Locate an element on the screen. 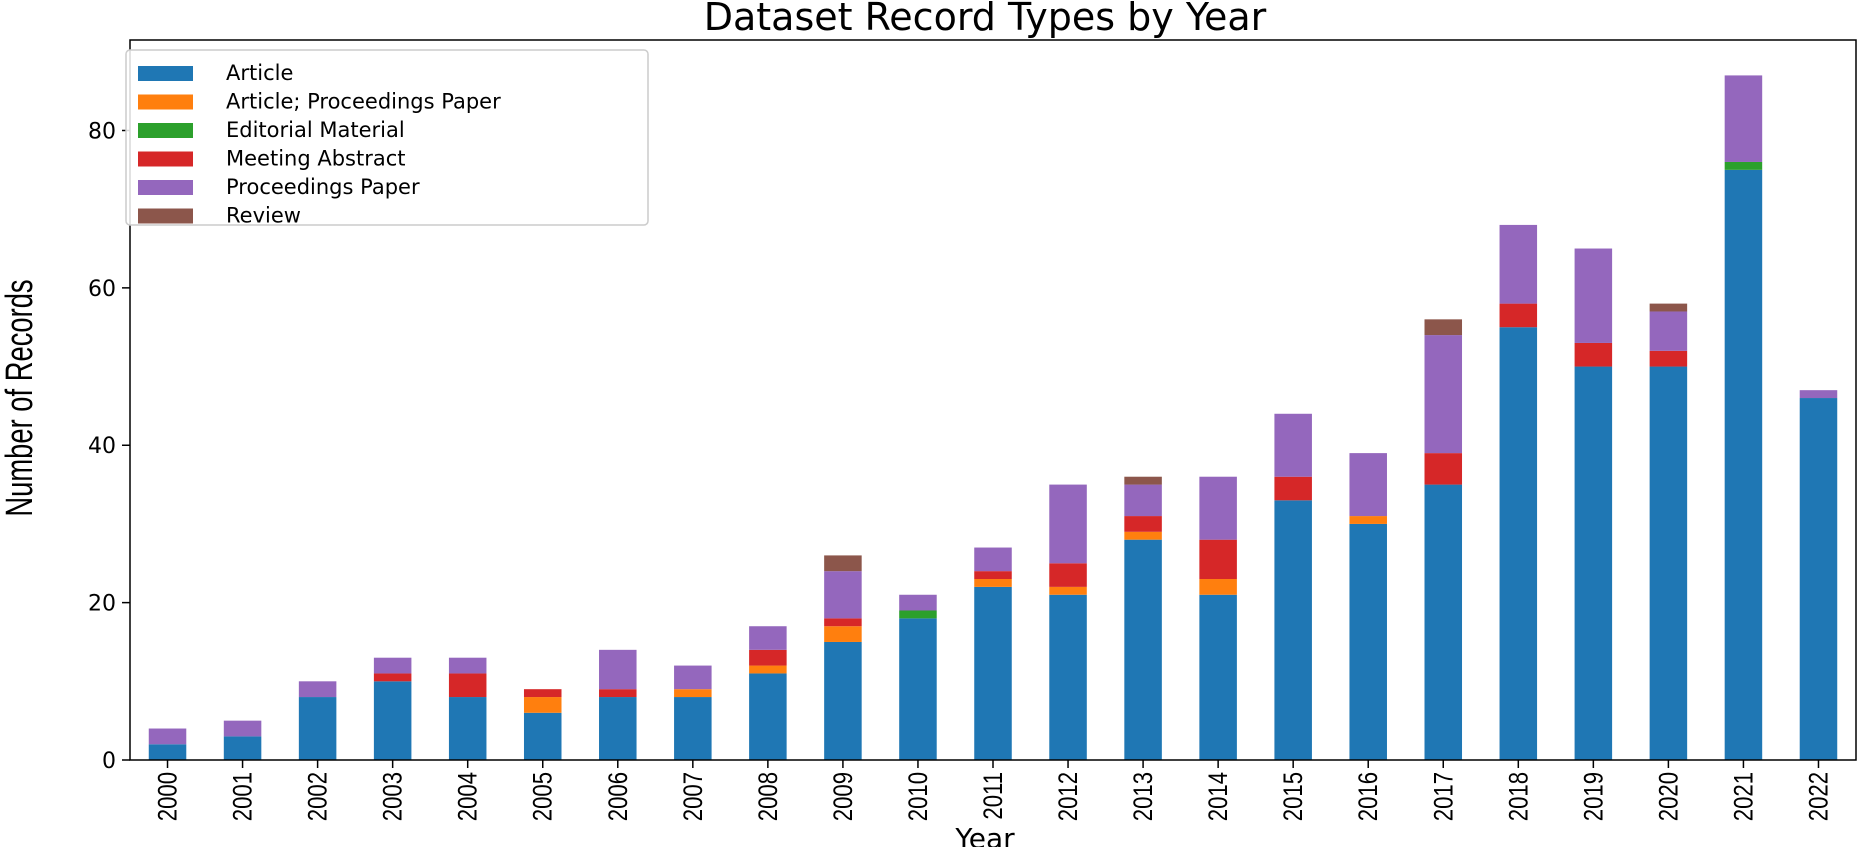  bar-2022-proceedings-paper is located at coordinates (1818, 394).